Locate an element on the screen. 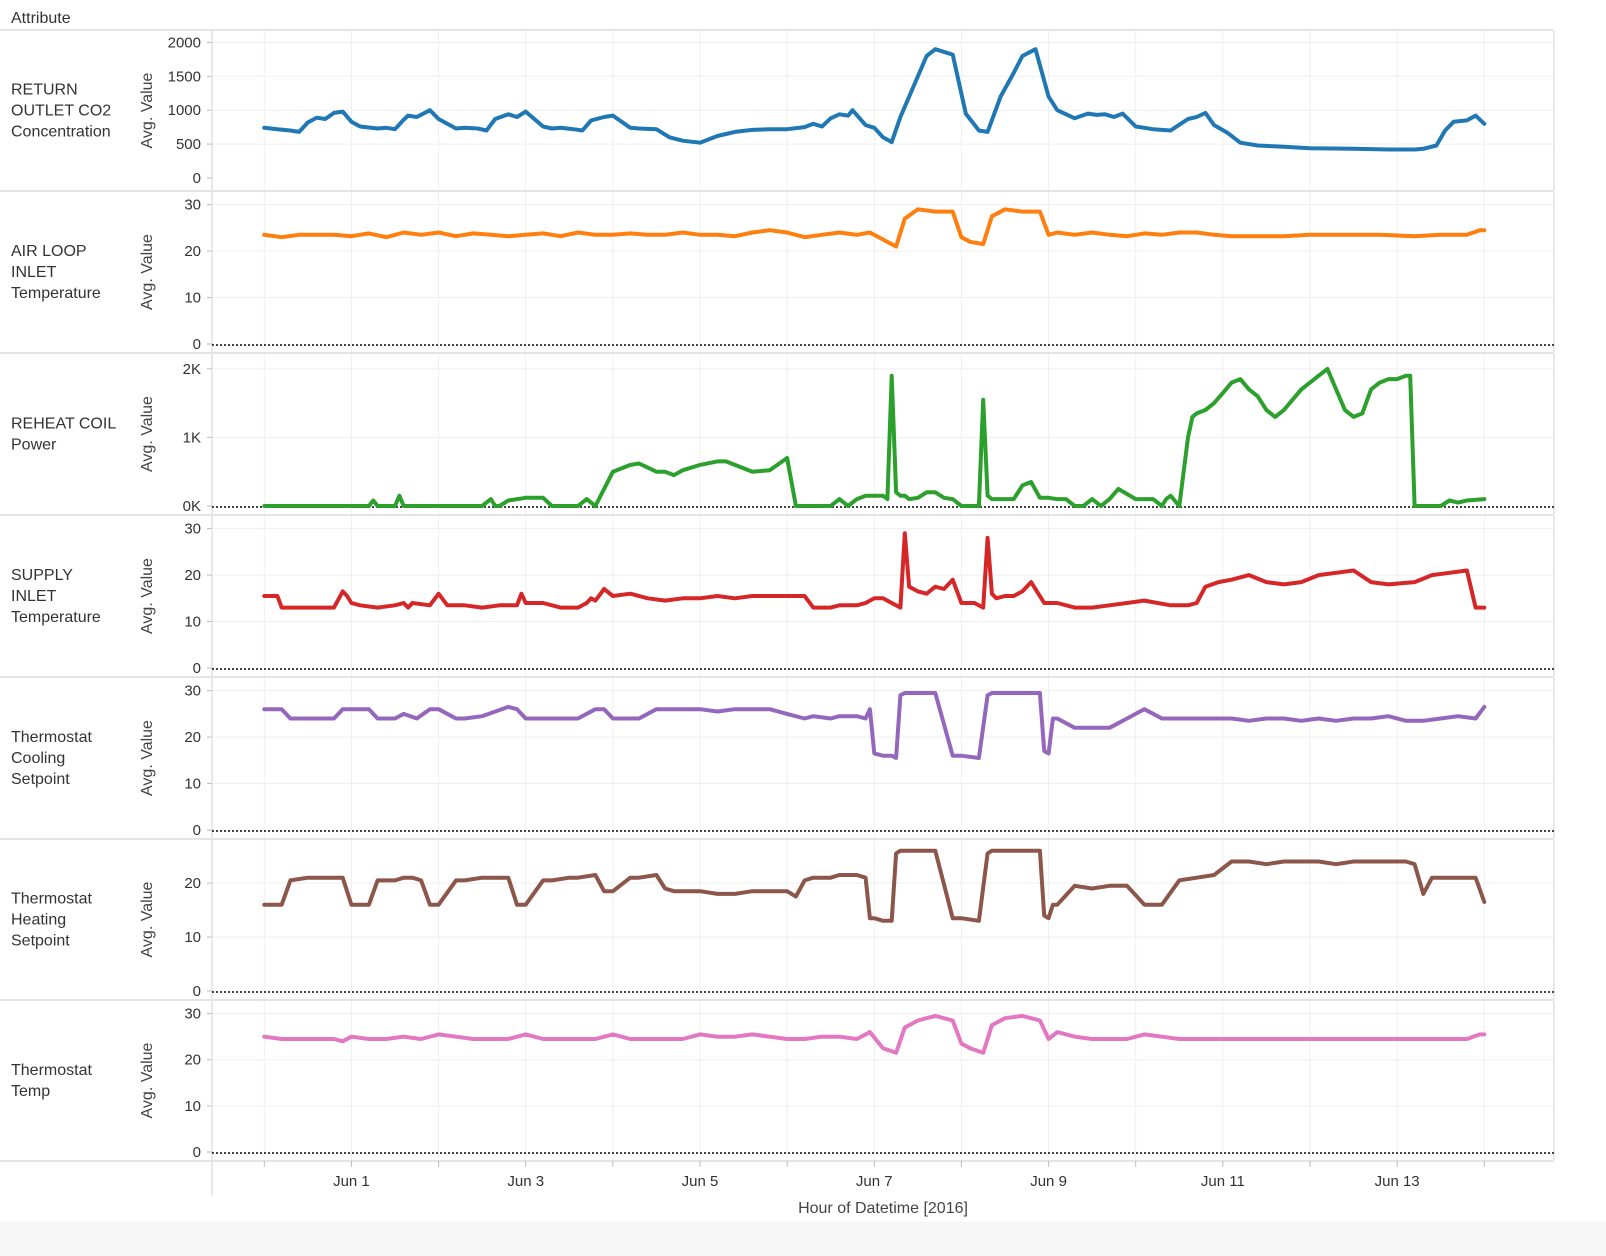 This screenshot has width=1606, height=1256. attribute-header: Attribute is located at coordinates (41, 18).